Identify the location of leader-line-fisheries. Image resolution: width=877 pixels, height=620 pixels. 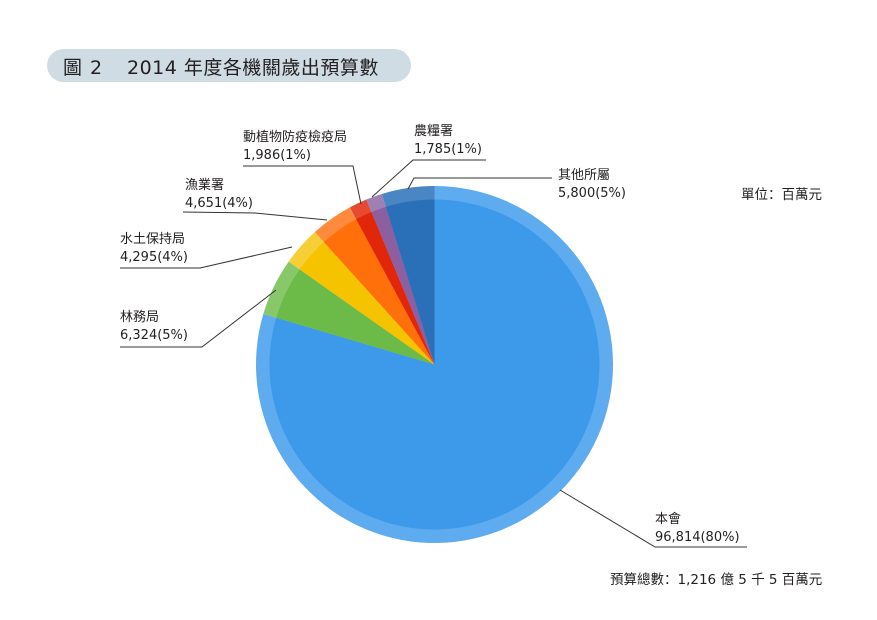
(255, 216).